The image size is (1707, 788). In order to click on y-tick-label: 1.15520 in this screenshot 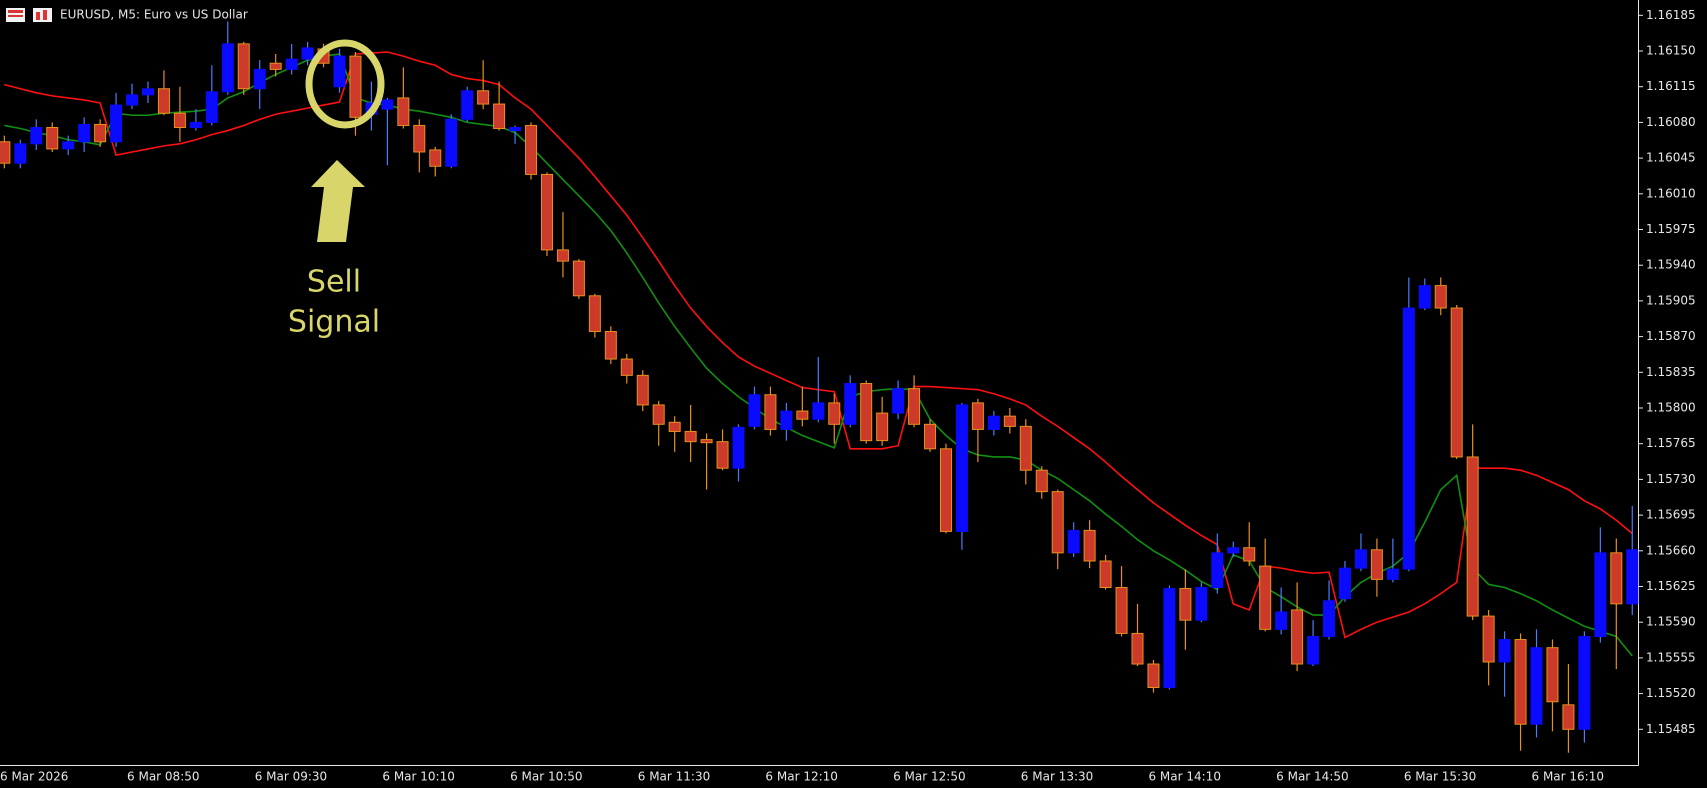, I will do `click(1671, 693)`.